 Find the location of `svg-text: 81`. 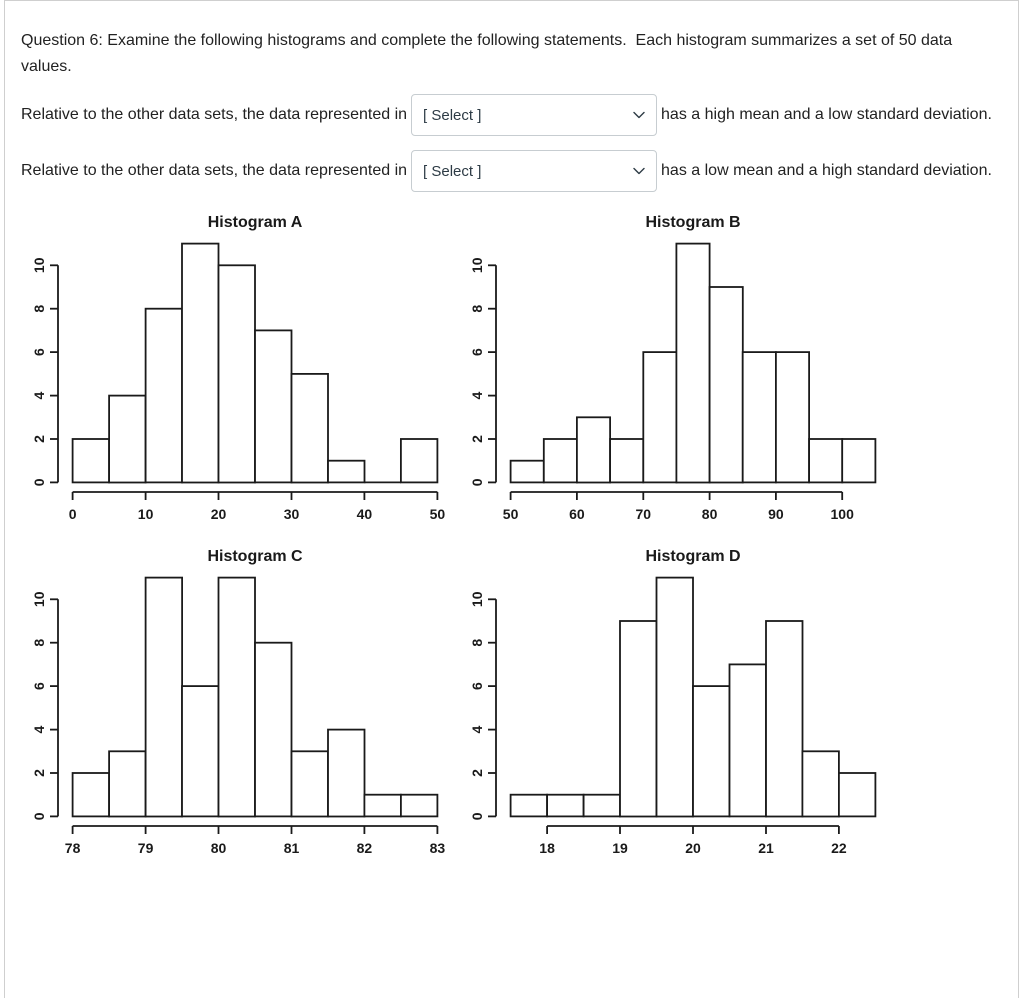

svg-text: 81 is located at coordinates (292, 848).